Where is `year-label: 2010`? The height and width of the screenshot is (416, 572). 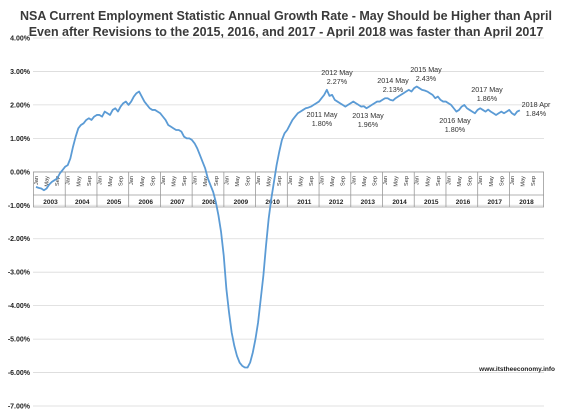 year-label: 2010 is located at coordinates (272, 202).